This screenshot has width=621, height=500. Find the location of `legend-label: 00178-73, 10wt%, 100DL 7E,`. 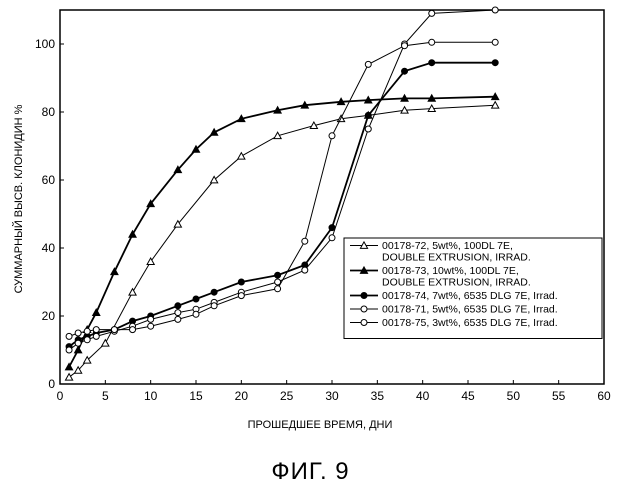

legend-label: 00178-73, 10wt%, 100DL 7E, is located at coordinates (450, 271).